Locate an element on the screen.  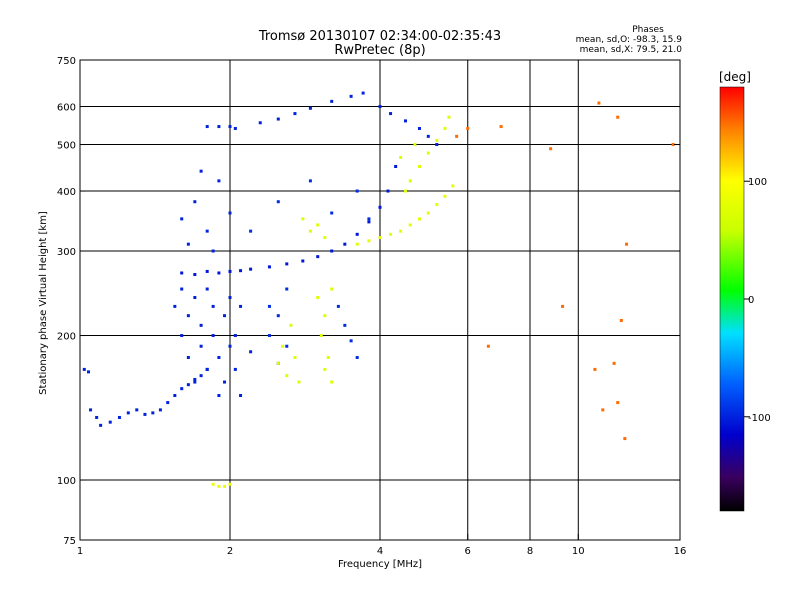
phase-info-o: mean, sd,O: -98.3, 15.9 is located at coordinates (629, 40).